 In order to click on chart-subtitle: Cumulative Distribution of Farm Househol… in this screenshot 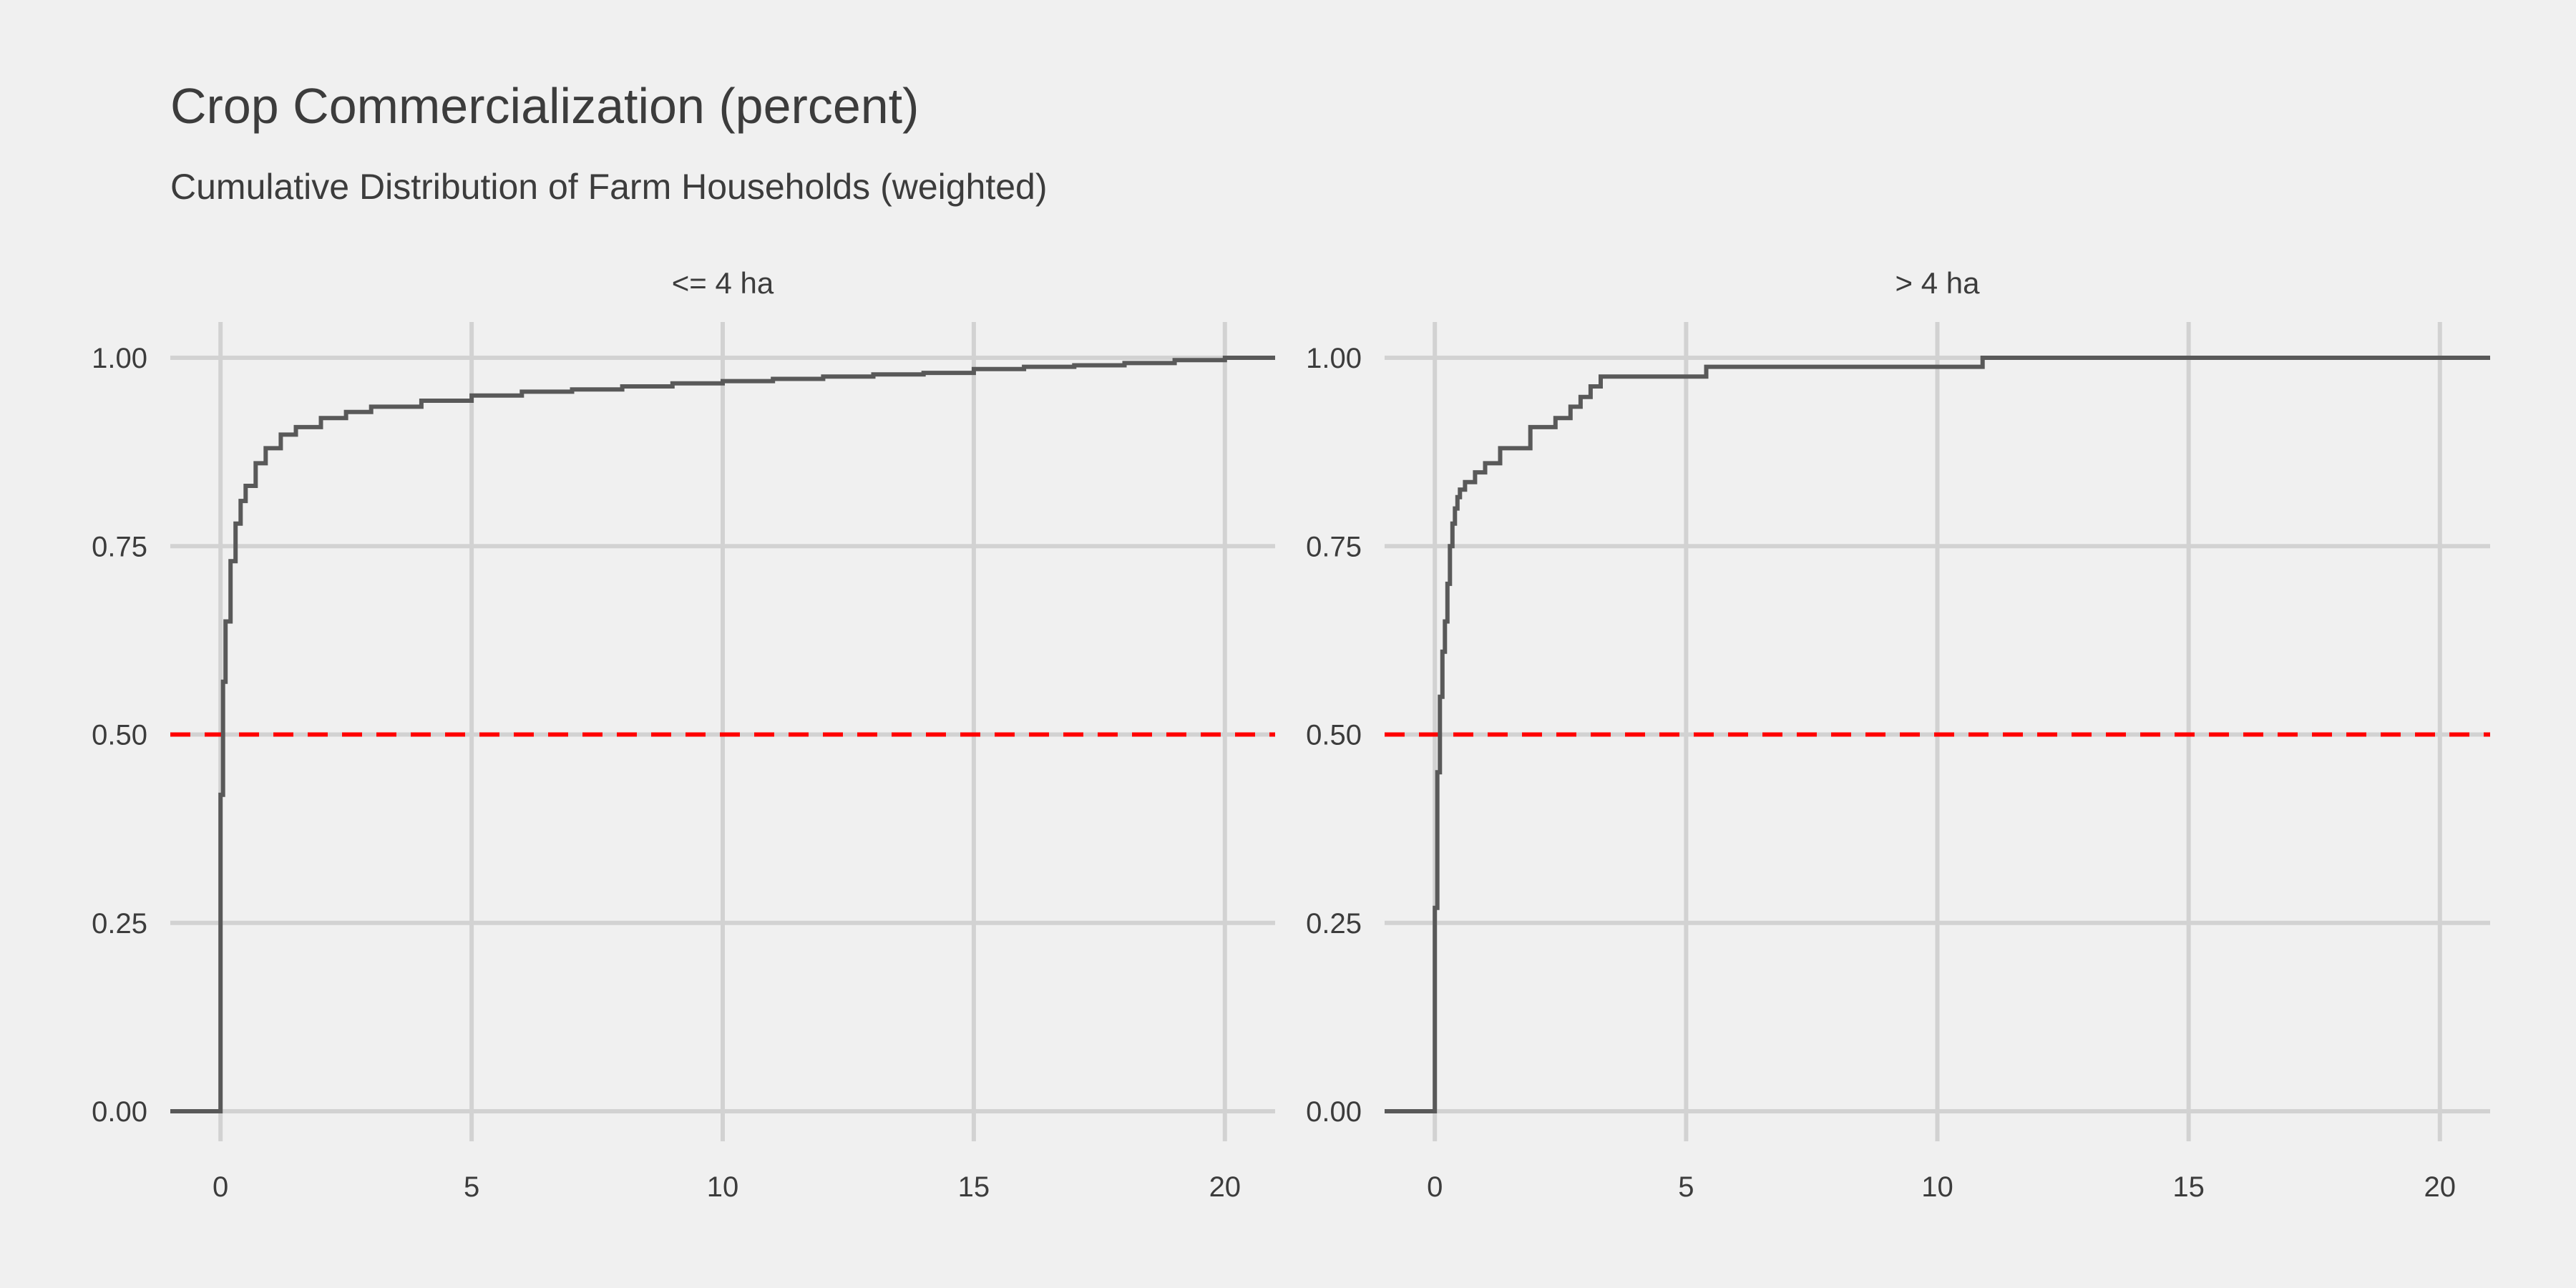, I will do `click(609, 187)`.